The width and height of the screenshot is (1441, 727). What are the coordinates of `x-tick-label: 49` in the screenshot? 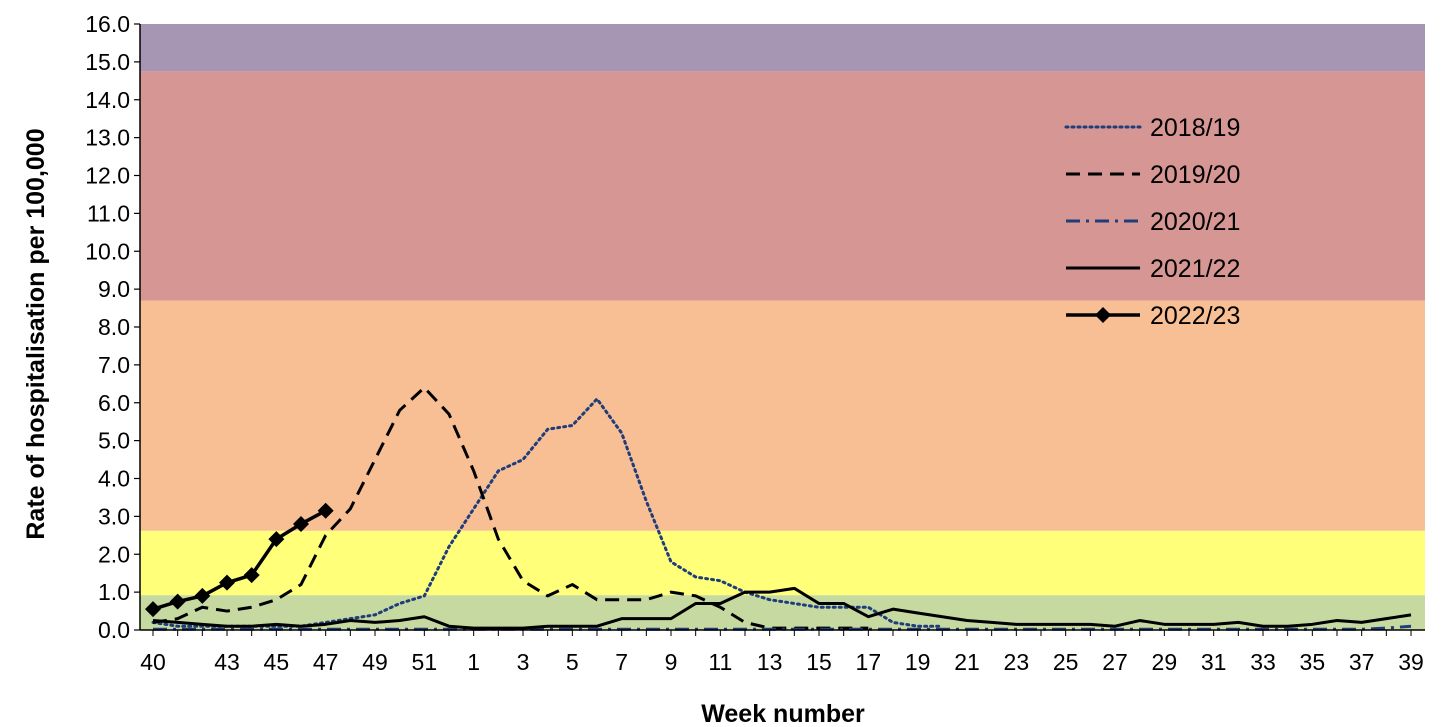 It's located at (375, 662).